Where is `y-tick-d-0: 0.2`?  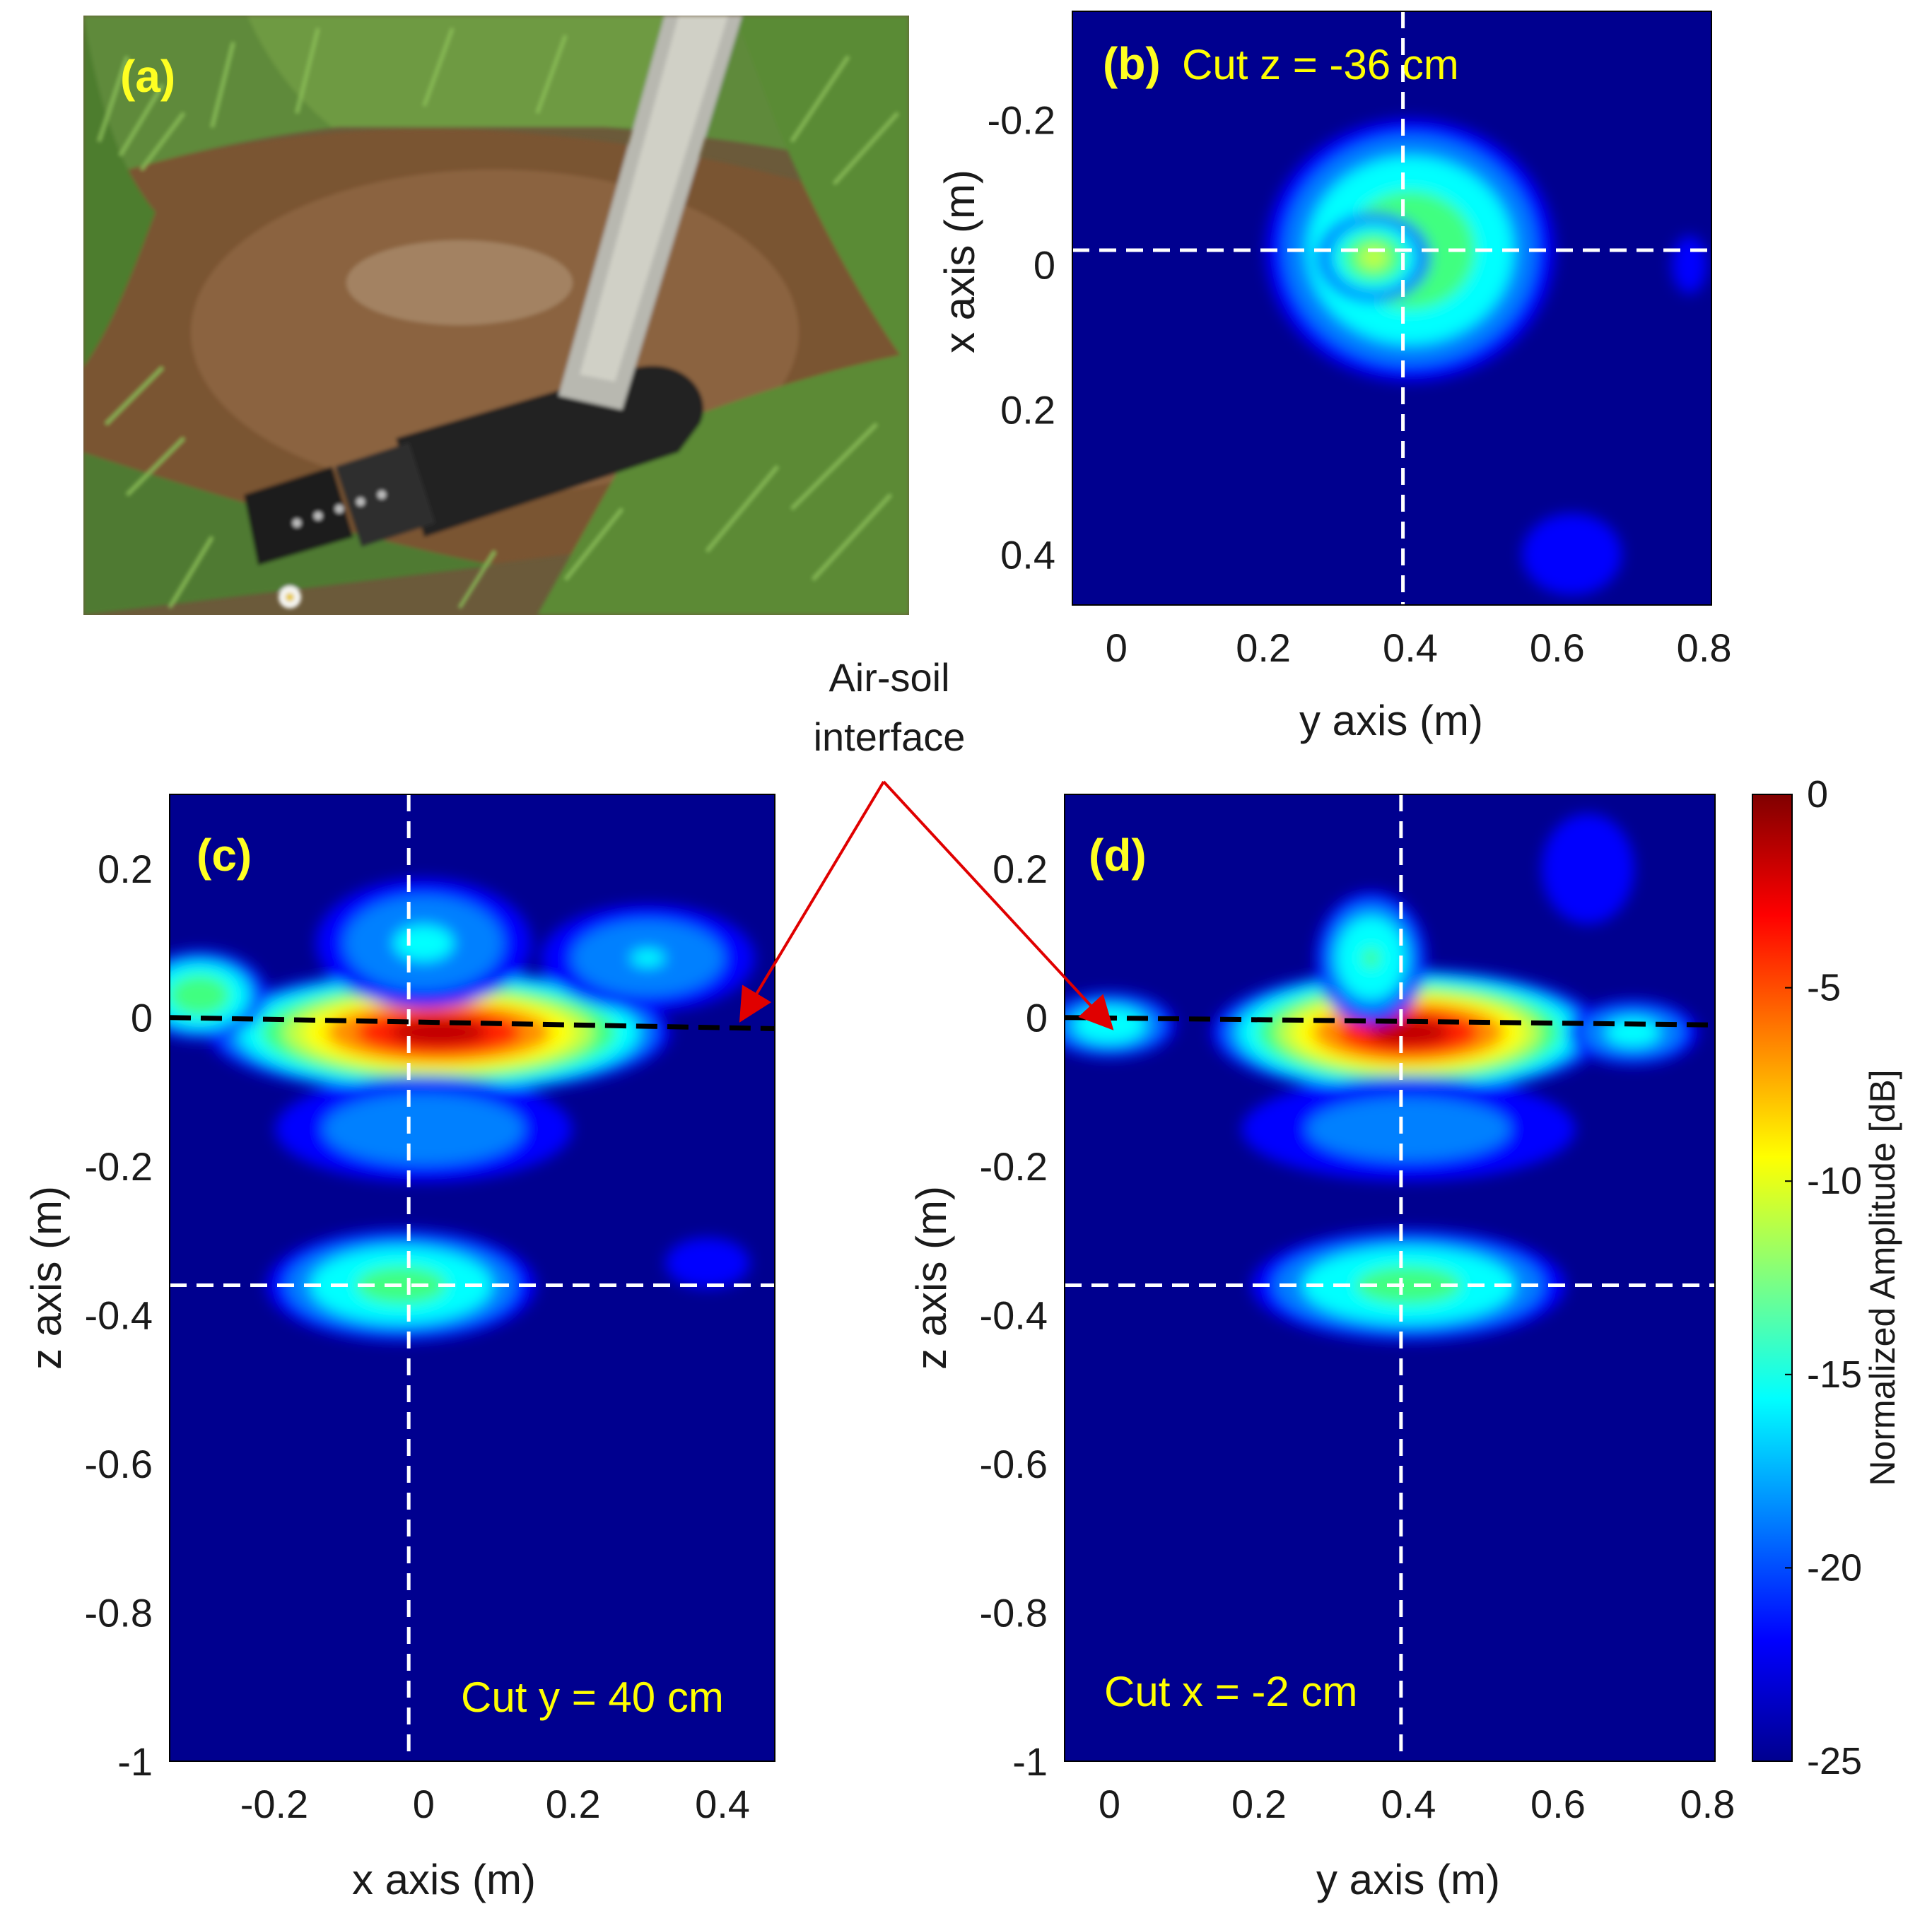
y-tick-d-0: 0.2 is located at coordinates (1021, 869).